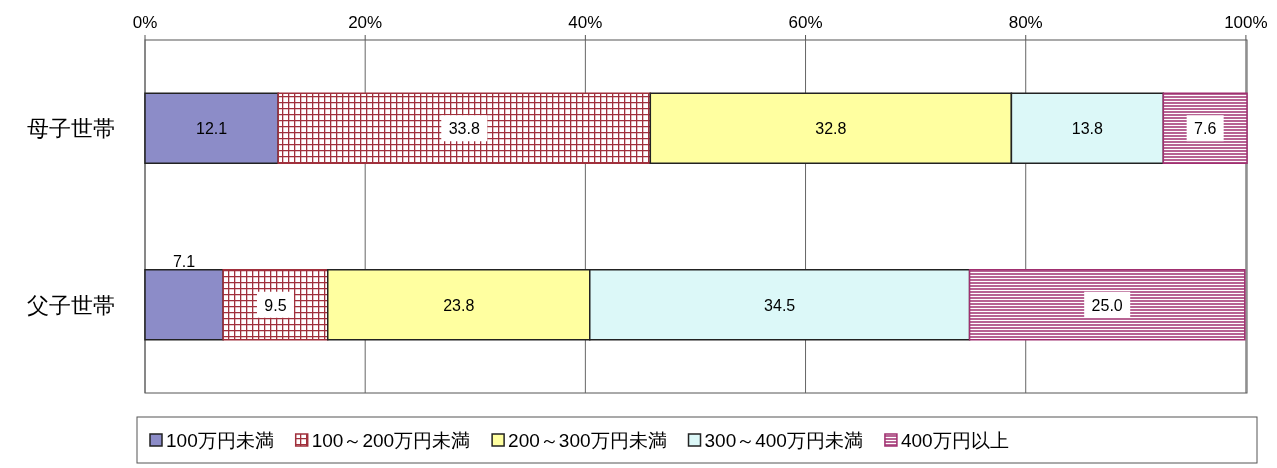  What do you see at coordinates (184, 261) in the screenshot?
I see `data-label: 7.1` at bounding box center [184, 261].